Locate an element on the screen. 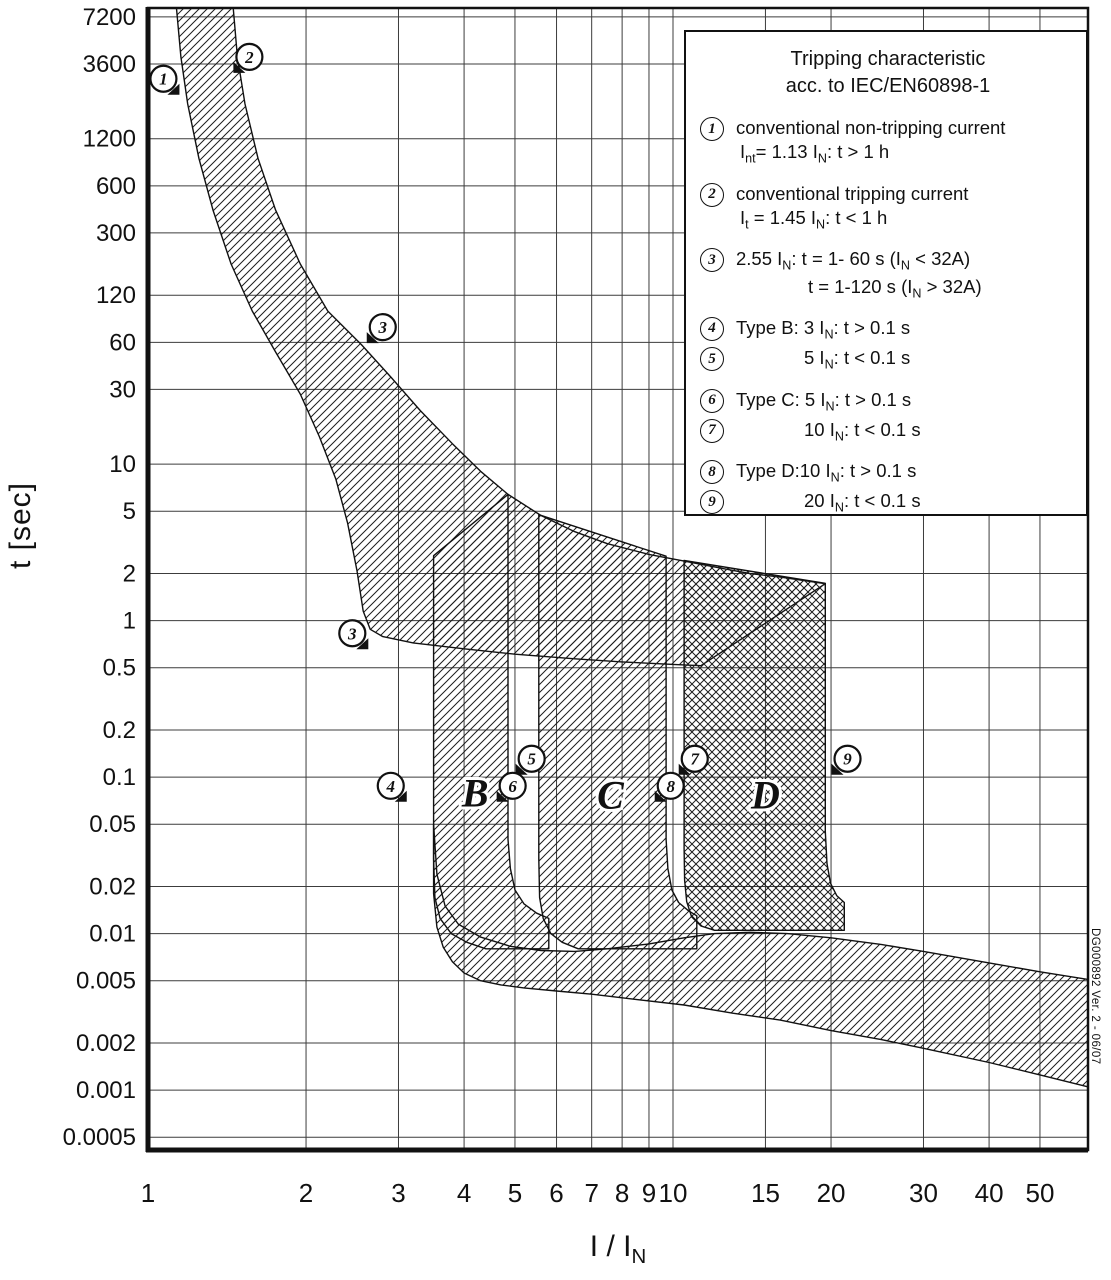 Image resolution: width=1111 pixels, height=1280 pixels. legend-item-number: 3 is located at coordinates (712, 260).